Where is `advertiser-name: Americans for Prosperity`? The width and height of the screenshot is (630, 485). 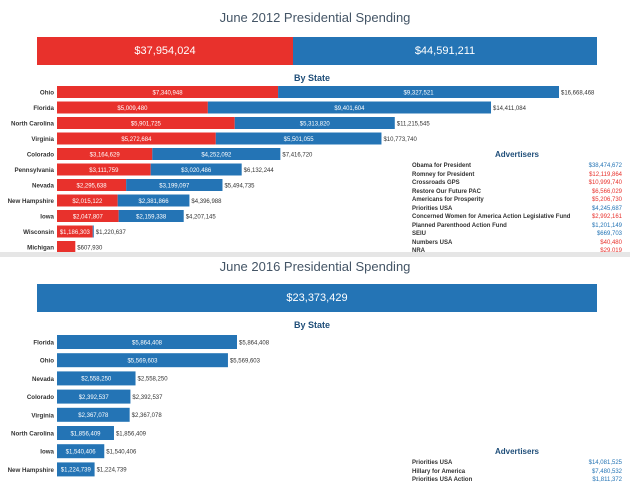
advertiser-name: Americans for Prosperity is located at coordinates (448, 200).